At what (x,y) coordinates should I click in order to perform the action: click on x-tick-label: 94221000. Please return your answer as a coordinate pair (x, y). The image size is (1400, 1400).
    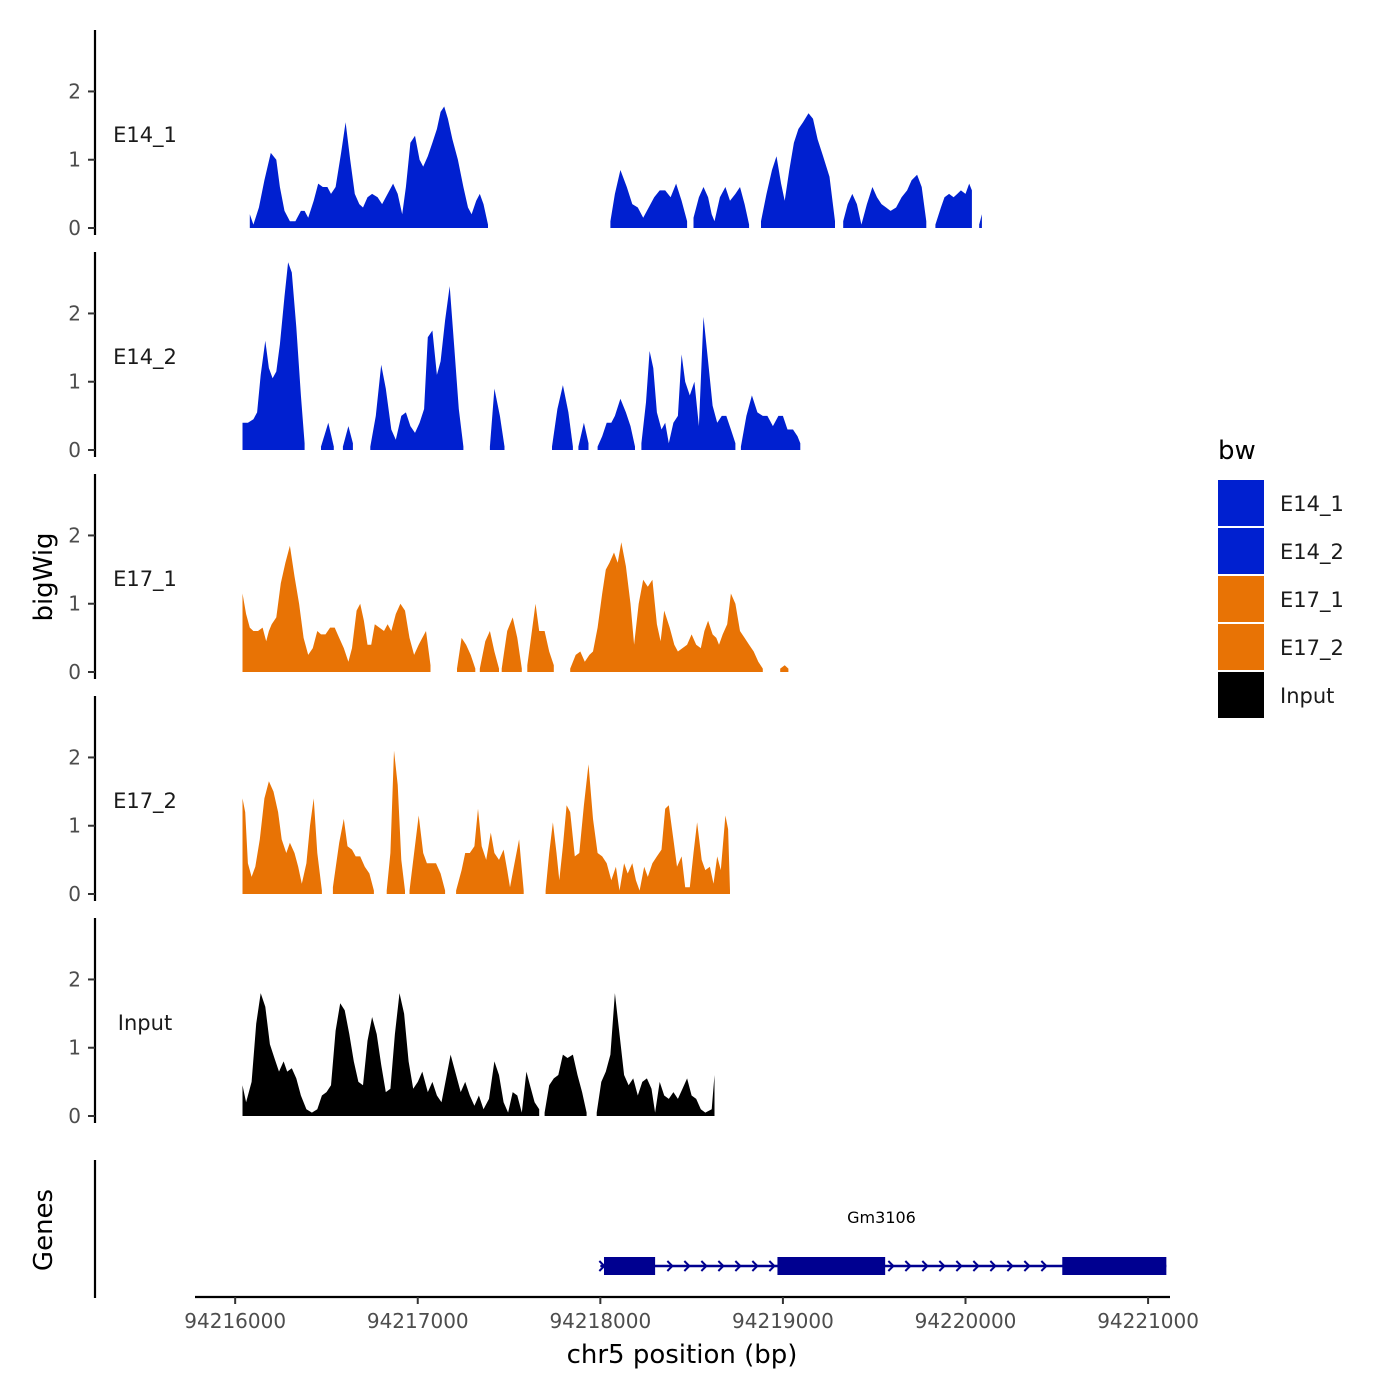
    Looking at the image, I should click on (1148, 1321).